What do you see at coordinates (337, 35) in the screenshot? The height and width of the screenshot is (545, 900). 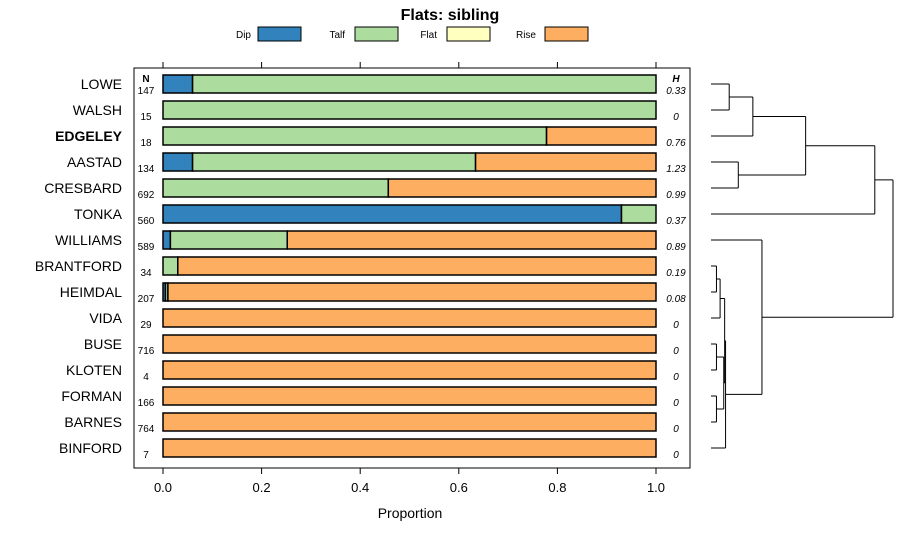 I see `legend-label-talf: Talf` at bounding box center [337, 35].